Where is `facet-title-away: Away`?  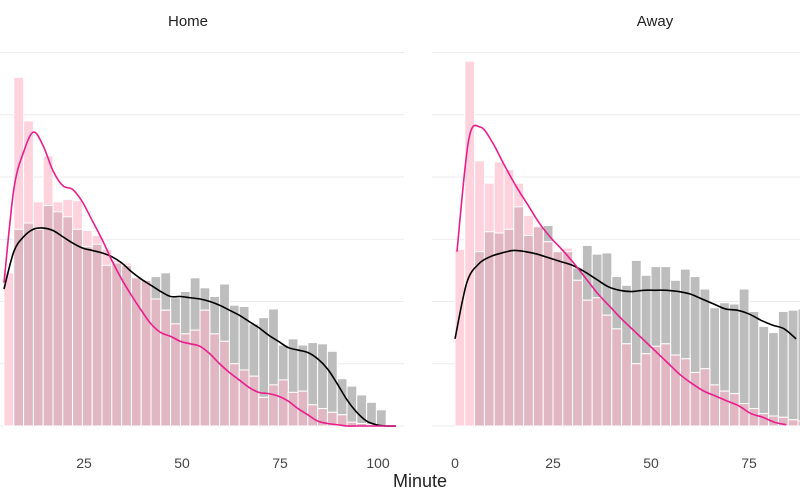 facet-title-away: Away is located at coordinates (655, 21).